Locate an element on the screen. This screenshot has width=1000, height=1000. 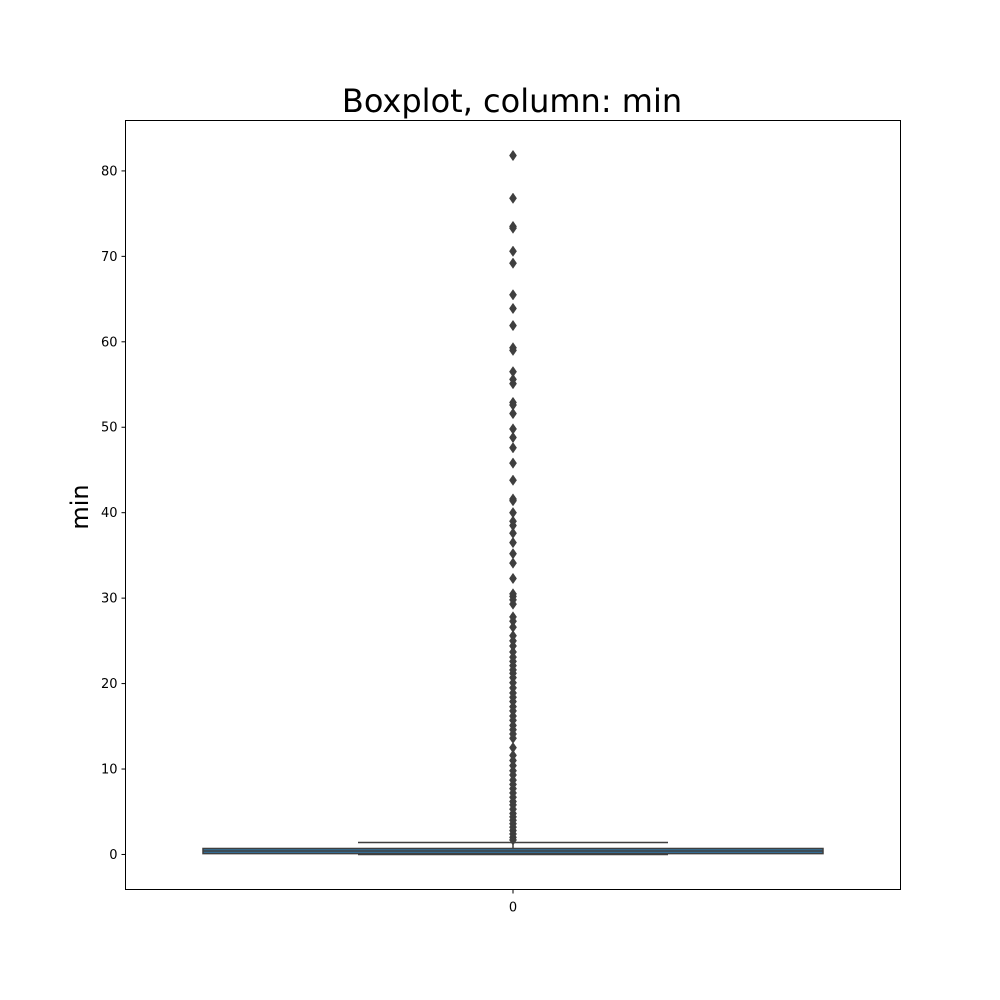
y-tick-label: 0 is located at coordinates (113, 855).